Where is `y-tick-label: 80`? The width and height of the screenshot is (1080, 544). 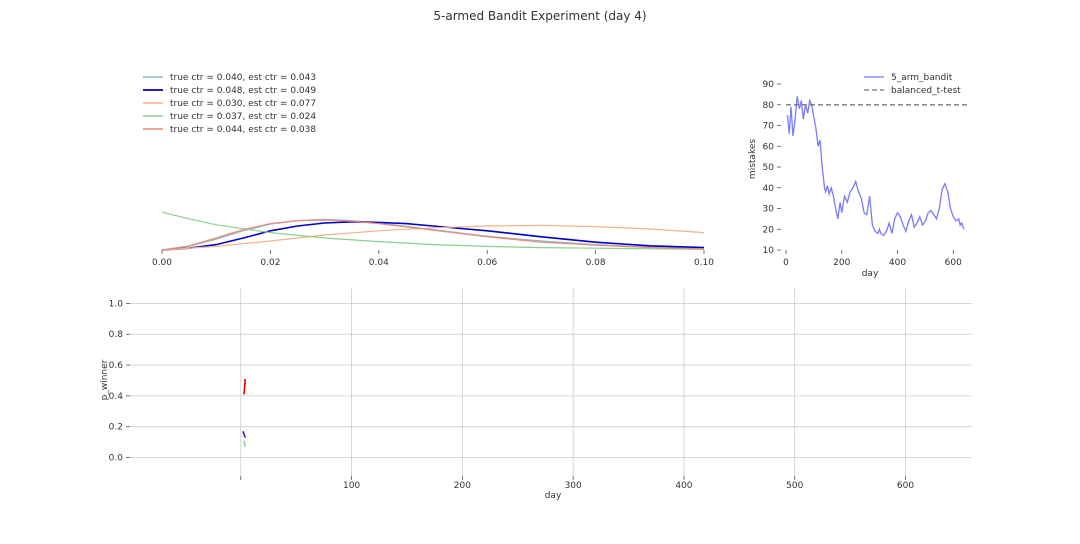
y-tick-label: 80 is located at coordinates (769, 106).